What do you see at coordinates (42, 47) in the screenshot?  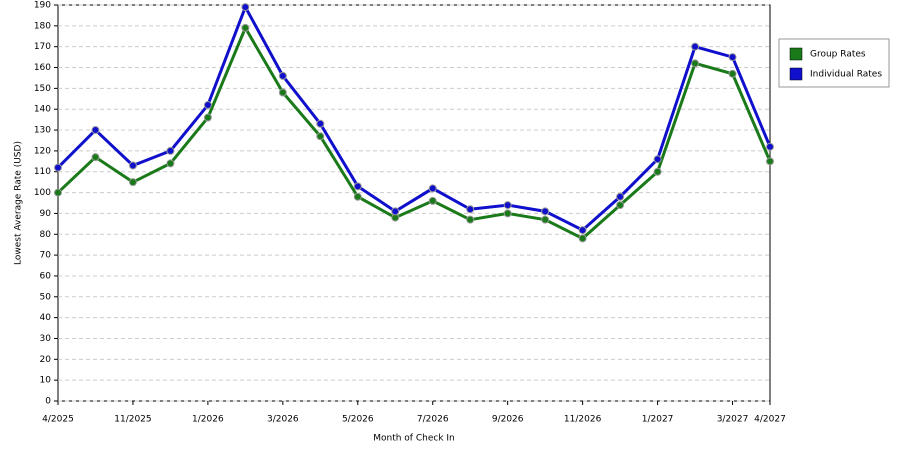 I see `y-tick-label: 170` at bounding box center [42, 47].